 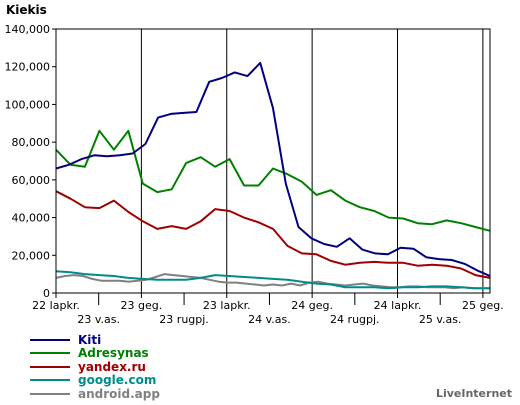 I want to click on legend-label: Kiti, so click(x=90, y=339).